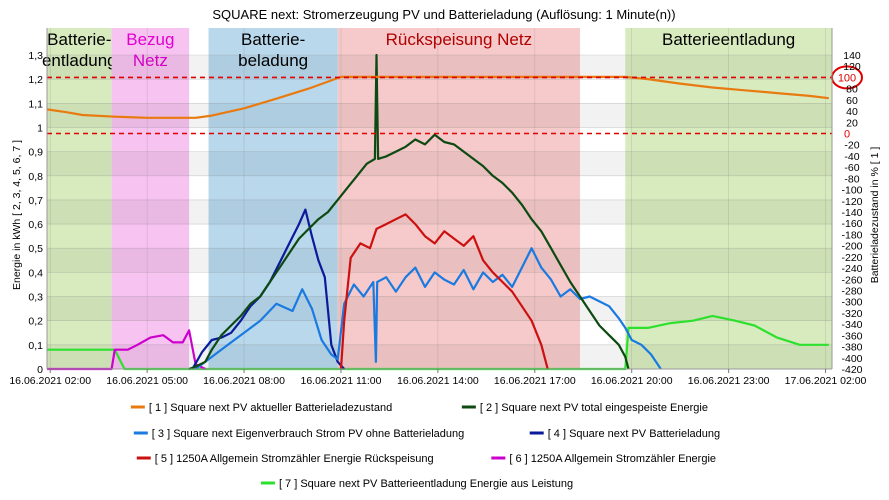 This screenshot has height=500, width=889. Describe the element at coordinates (35, 104) in the screenshot. I see `y-tick-label: 1,1` at that location.